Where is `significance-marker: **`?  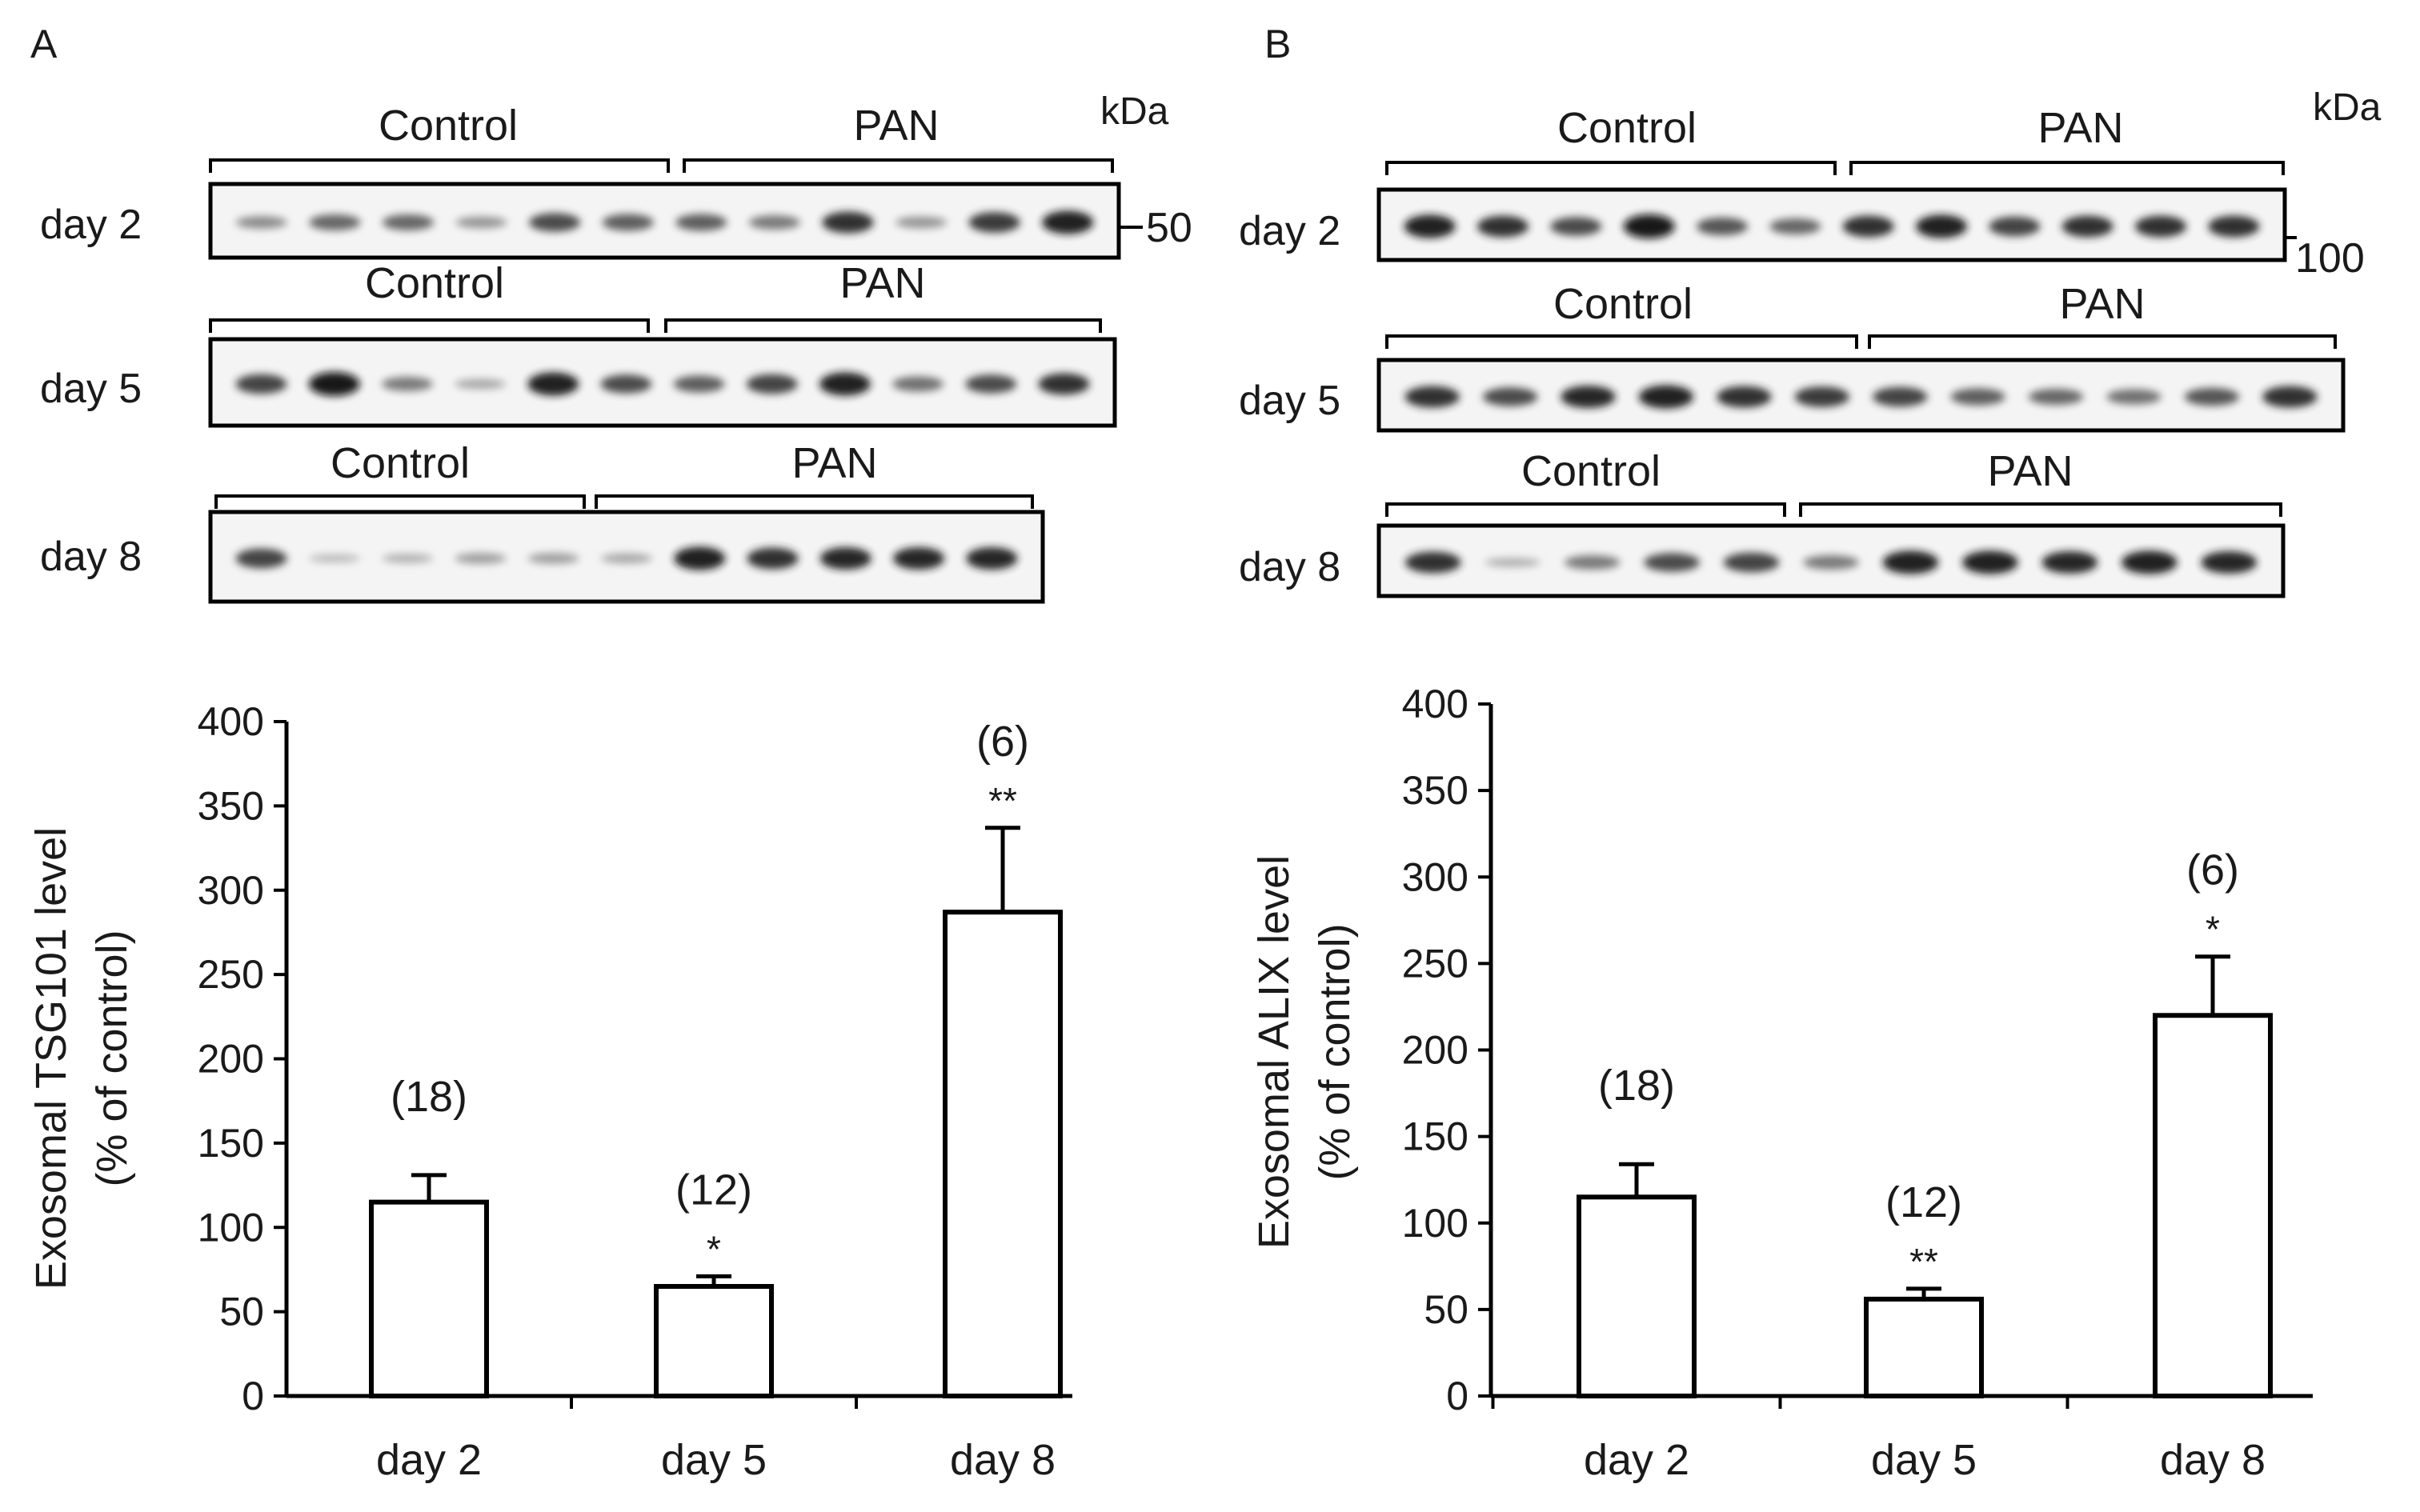
significance-marker: ** is located at coordinates (1923, 1261).